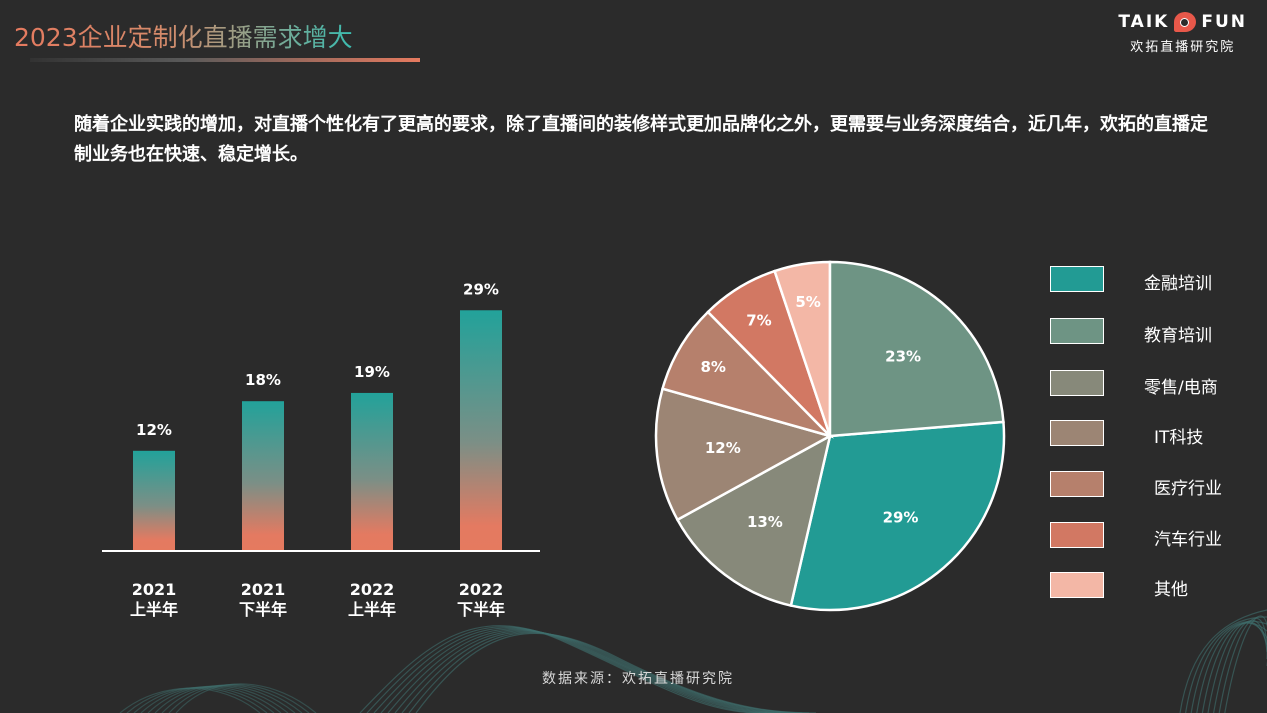 The height and width of the screenshot is (713, 1267). I want to click on legend-item: 零售/电商, so click(1150, 384).